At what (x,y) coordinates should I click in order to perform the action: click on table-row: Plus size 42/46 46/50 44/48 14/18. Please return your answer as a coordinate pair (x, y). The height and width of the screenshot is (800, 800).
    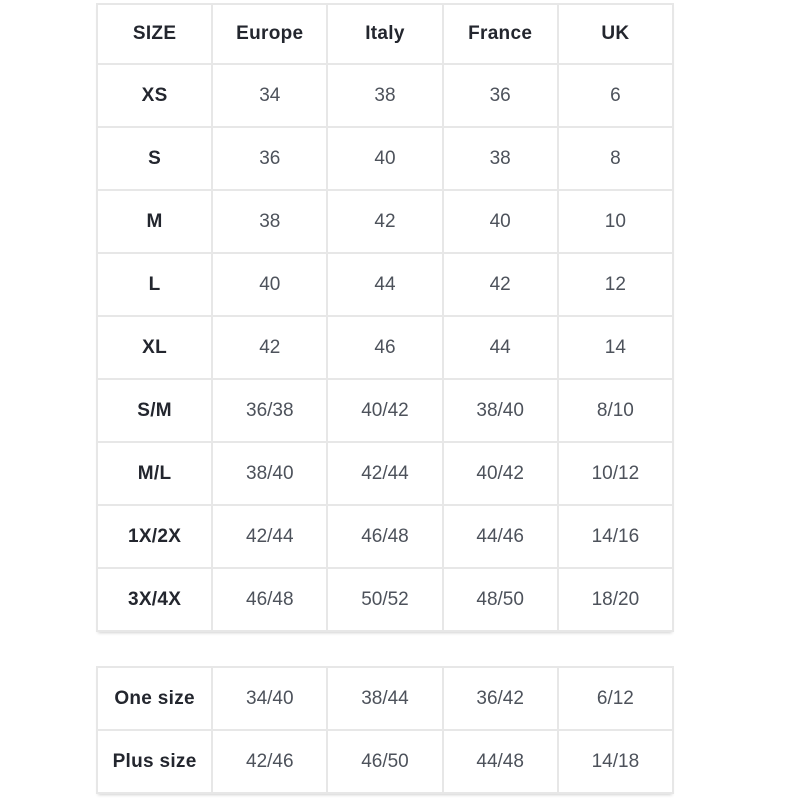
    Looking at the image, I should click on (385, 761).